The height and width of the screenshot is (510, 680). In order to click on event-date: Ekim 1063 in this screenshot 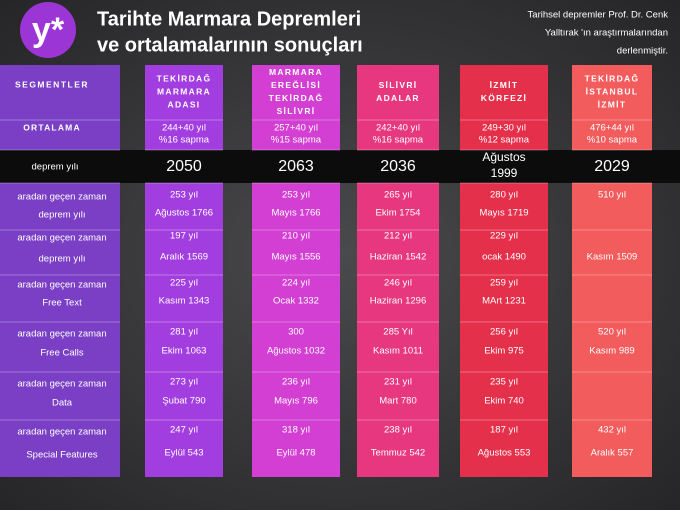, I will do `click(184, 351)`.